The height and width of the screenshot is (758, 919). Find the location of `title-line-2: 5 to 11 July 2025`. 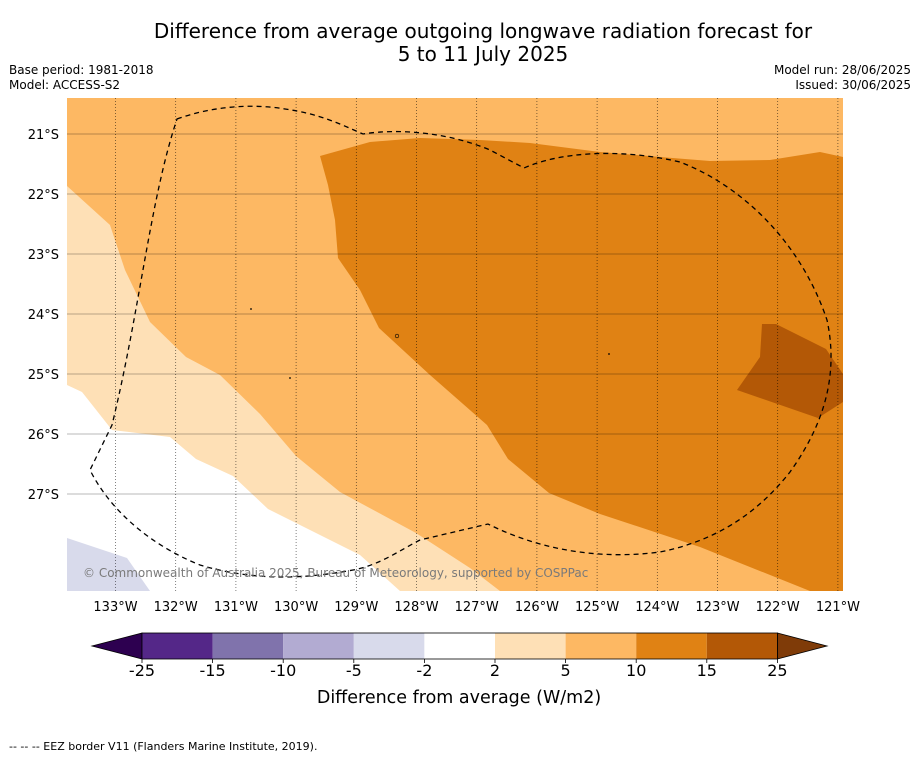

title-line-2: 5 to 11 July 2025 is located at coordinates (483, 54).